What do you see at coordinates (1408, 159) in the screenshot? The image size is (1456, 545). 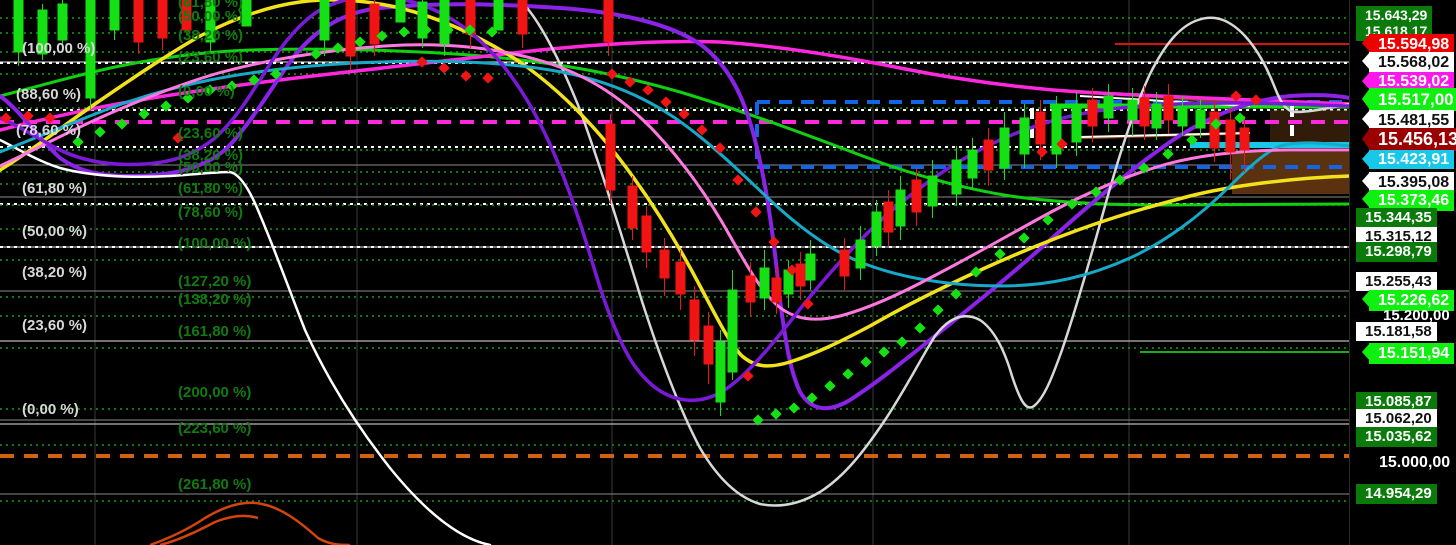 I see `price-tag: 15.423,91` at bounding box center [1408, 159].